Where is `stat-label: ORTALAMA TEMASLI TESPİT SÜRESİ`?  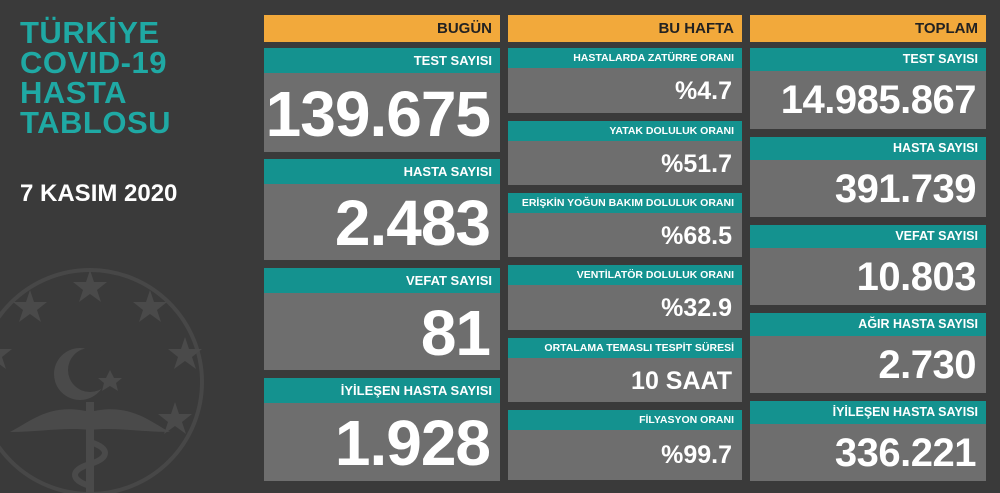 stat-label: ORTALAMA TEMASLI TESPİT SÜRESİ is located at coordinates (625, 348).